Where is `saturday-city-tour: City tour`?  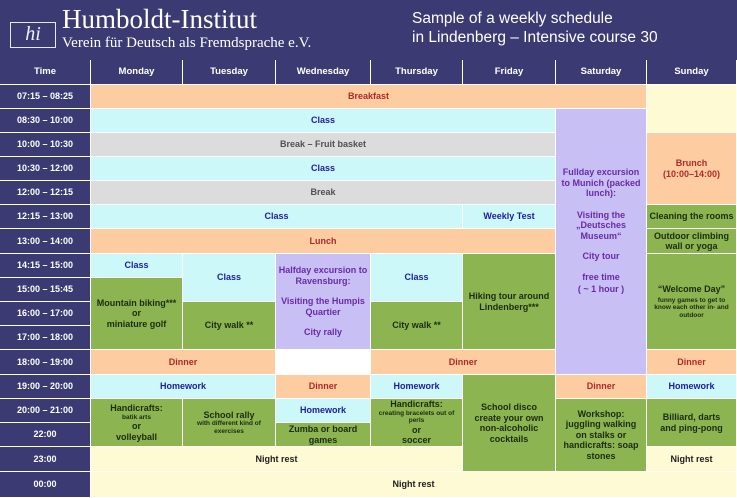
saturday-city-tour: City tour is located at coordinates (601, 256).